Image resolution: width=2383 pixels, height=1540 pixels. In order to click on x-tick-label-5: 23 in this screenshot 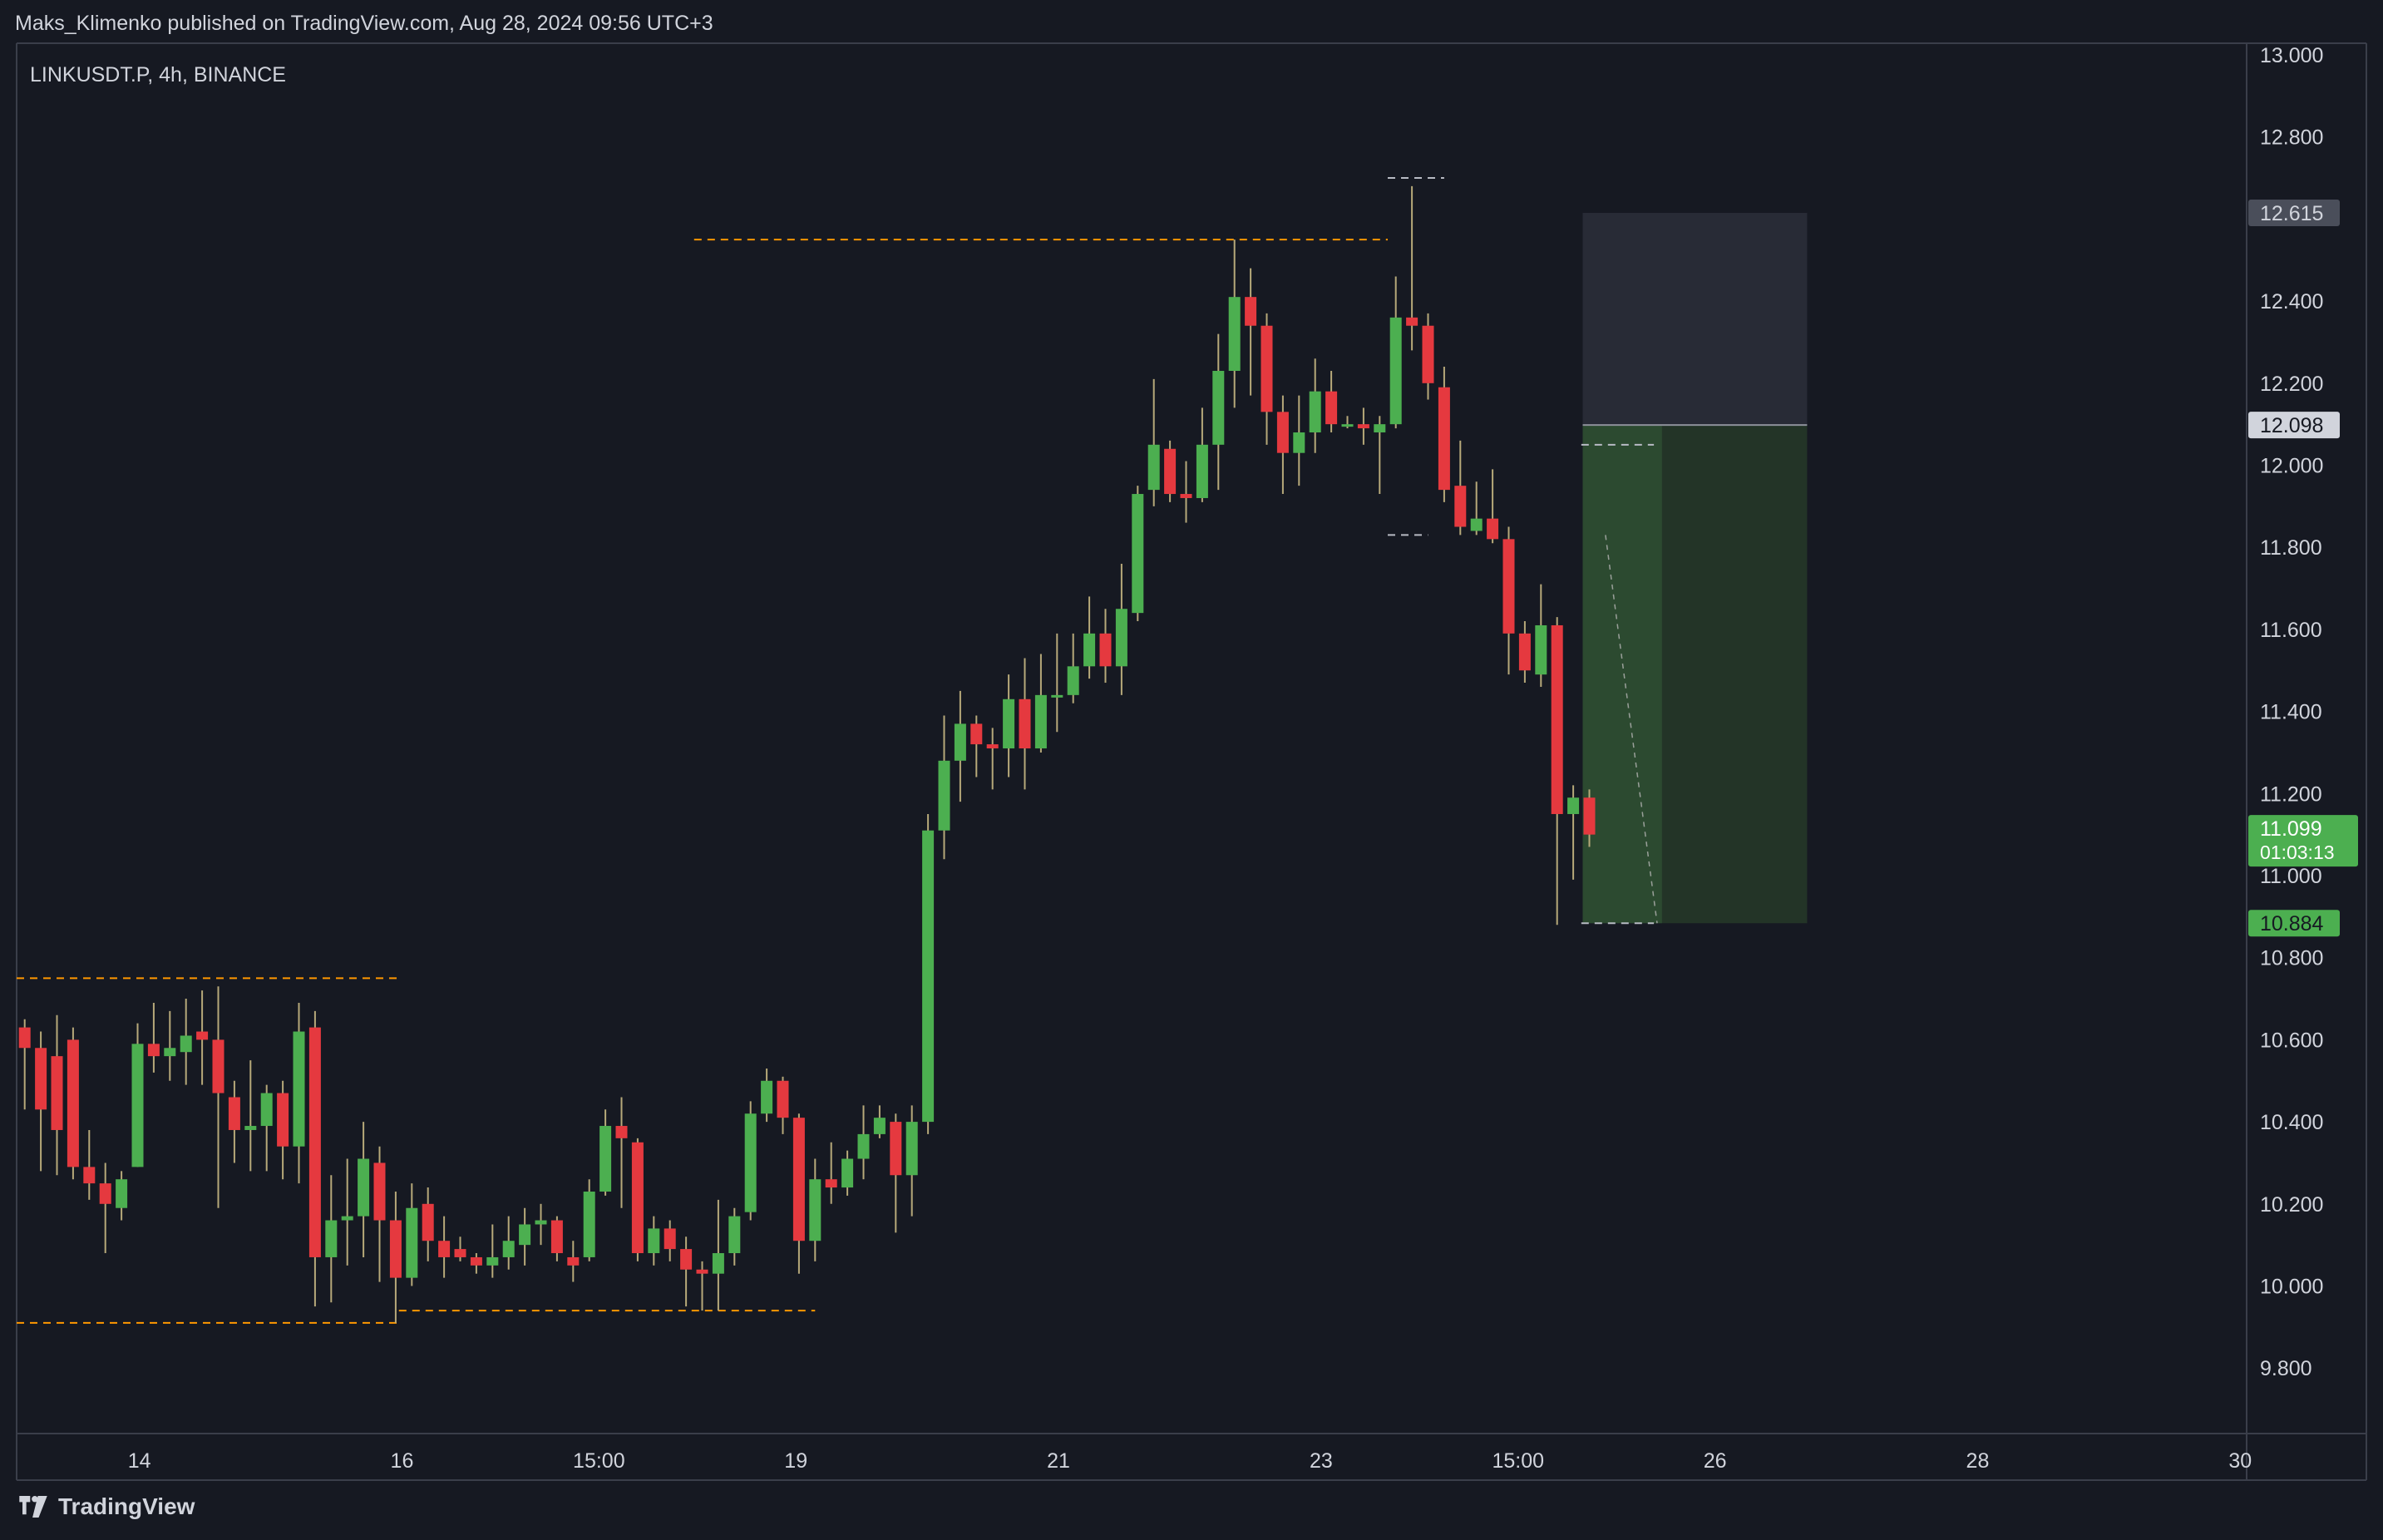, I will do `click(1321, 1461)`.